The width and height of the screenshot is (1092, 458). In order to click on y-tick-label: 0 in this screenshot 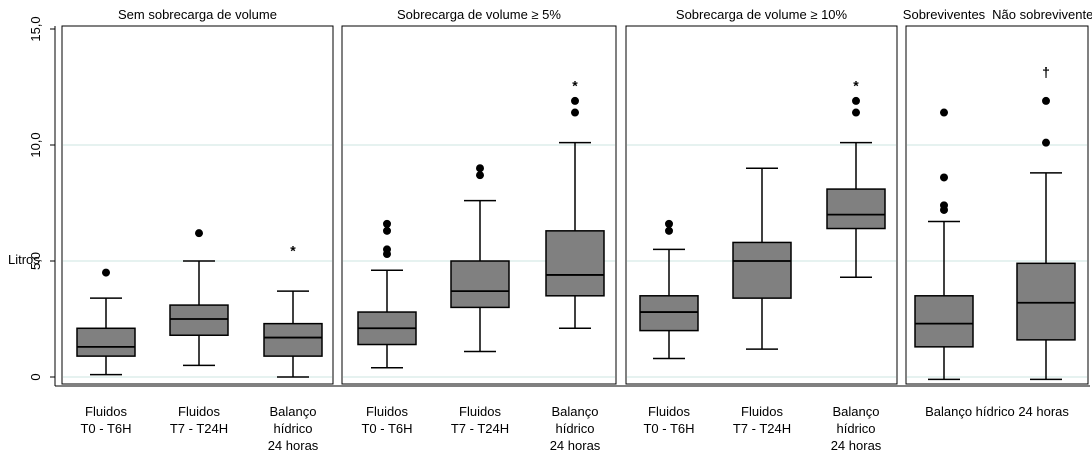, I will do `click(35, 376)`.